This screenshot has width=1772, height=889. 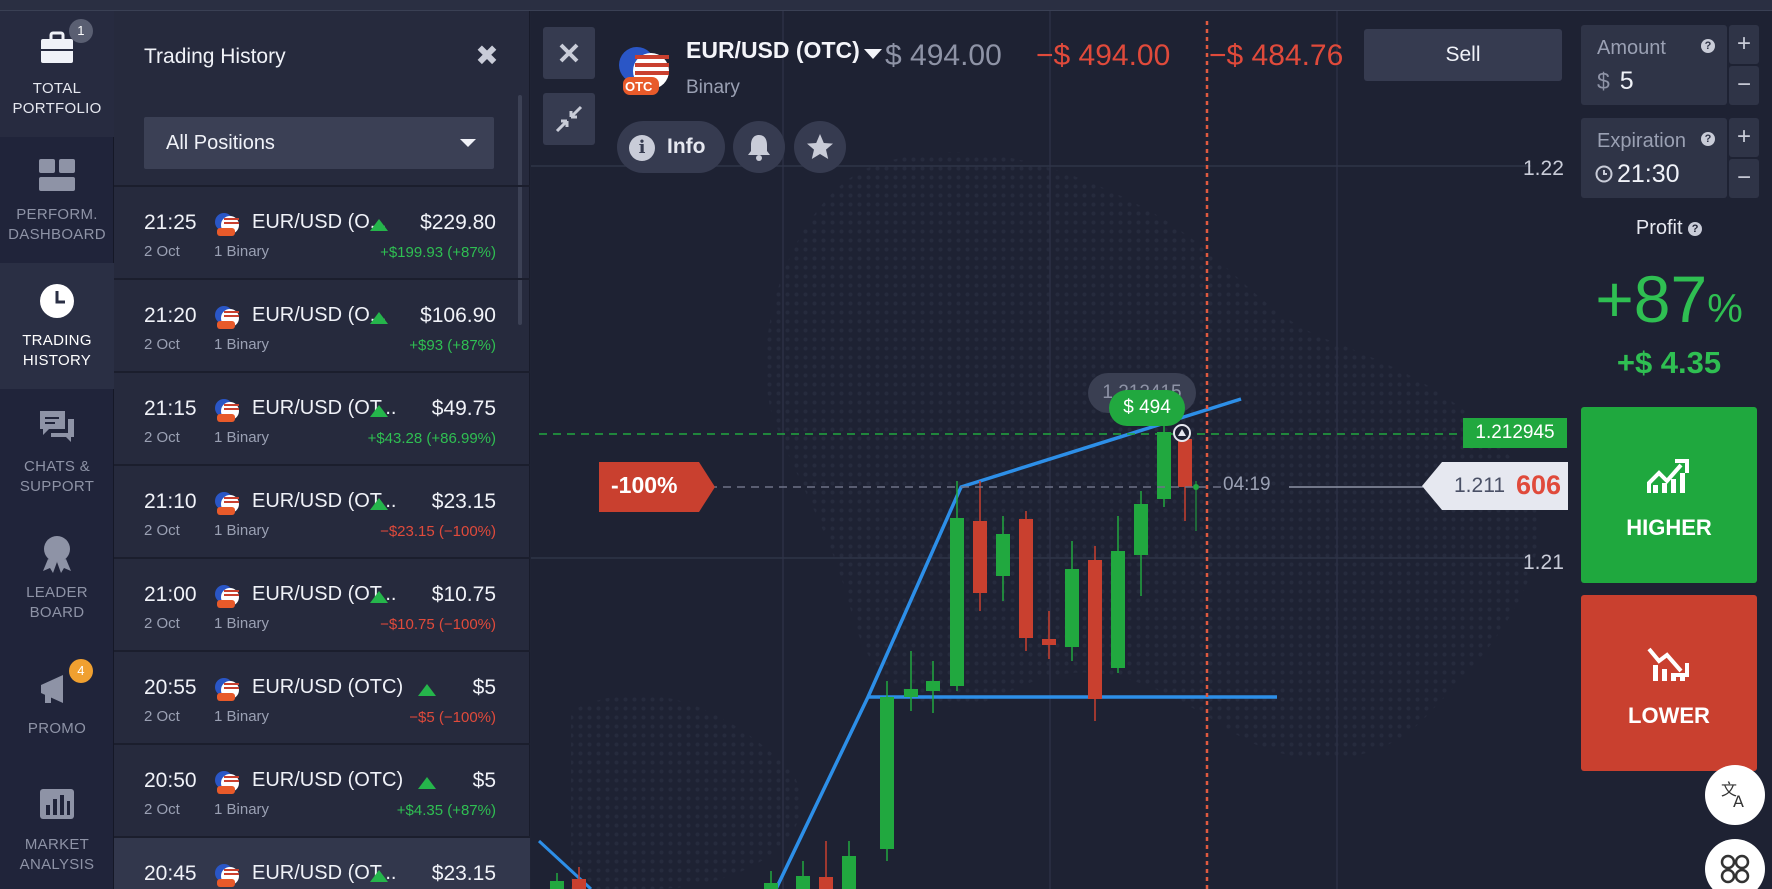 What do you see at coordinates (520, 210) in the screenshot?
I see `scrollbar` at bounding box center [520, 210].